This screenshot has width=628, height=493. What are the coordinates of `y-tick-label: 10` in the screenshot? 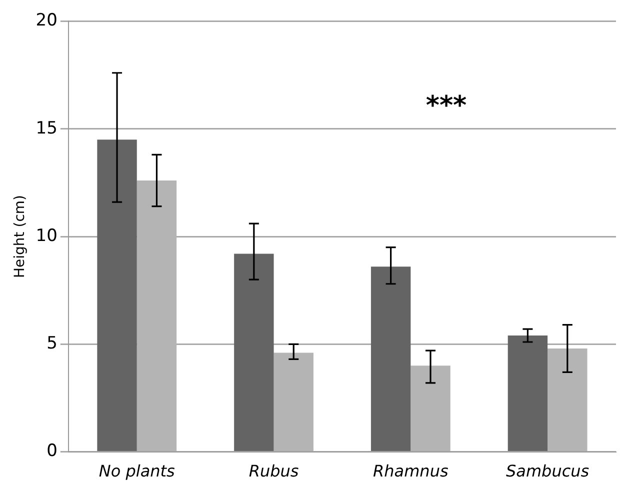 It's located at (47, 236).